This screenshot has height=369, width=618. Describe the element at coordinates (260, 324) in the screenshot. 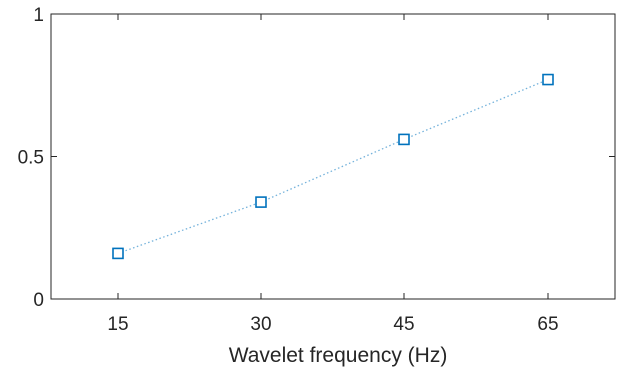

I see `x-tick-label: 30` at that location.